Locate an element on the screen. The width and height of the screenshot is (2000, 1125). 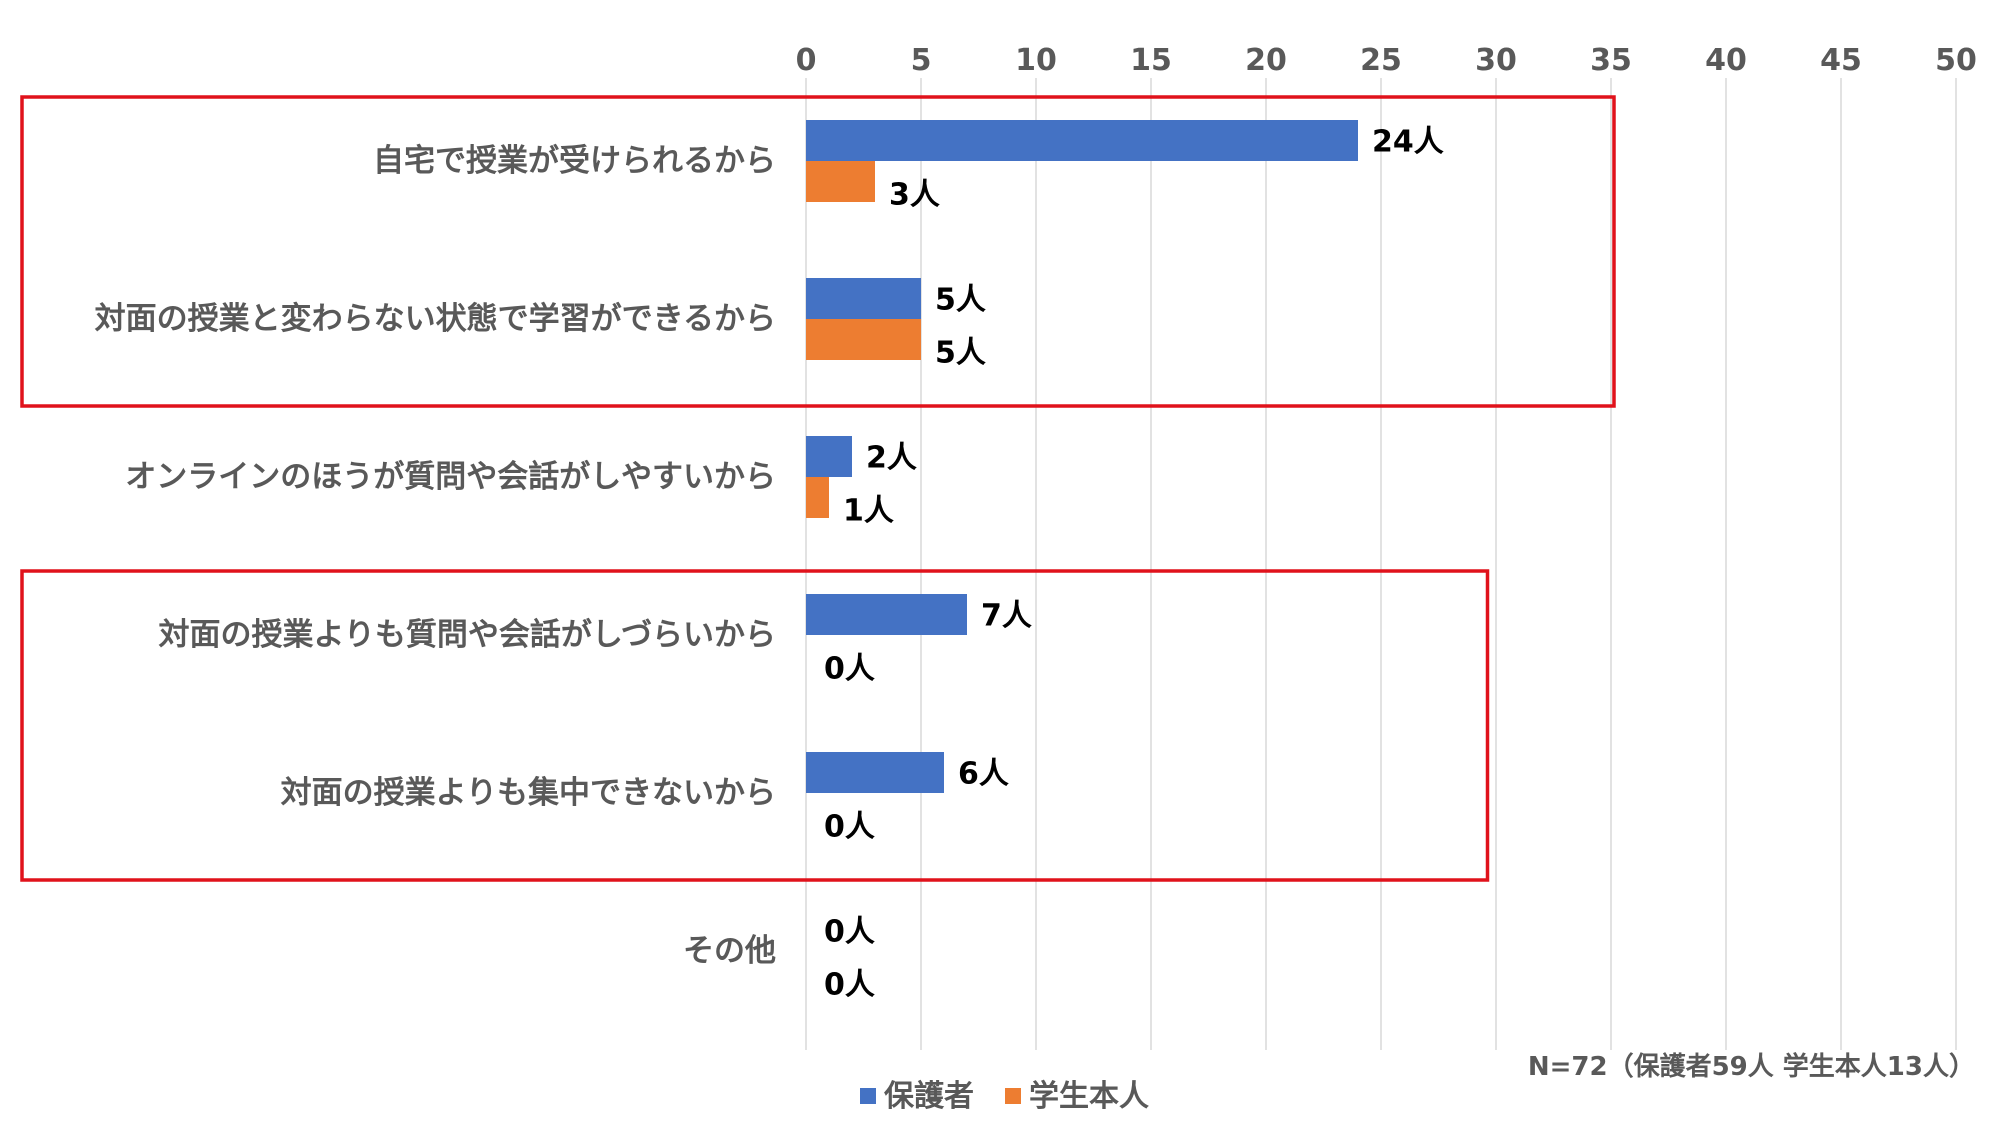
x-tick-label: 15 is located at coordinates (1151, 60).